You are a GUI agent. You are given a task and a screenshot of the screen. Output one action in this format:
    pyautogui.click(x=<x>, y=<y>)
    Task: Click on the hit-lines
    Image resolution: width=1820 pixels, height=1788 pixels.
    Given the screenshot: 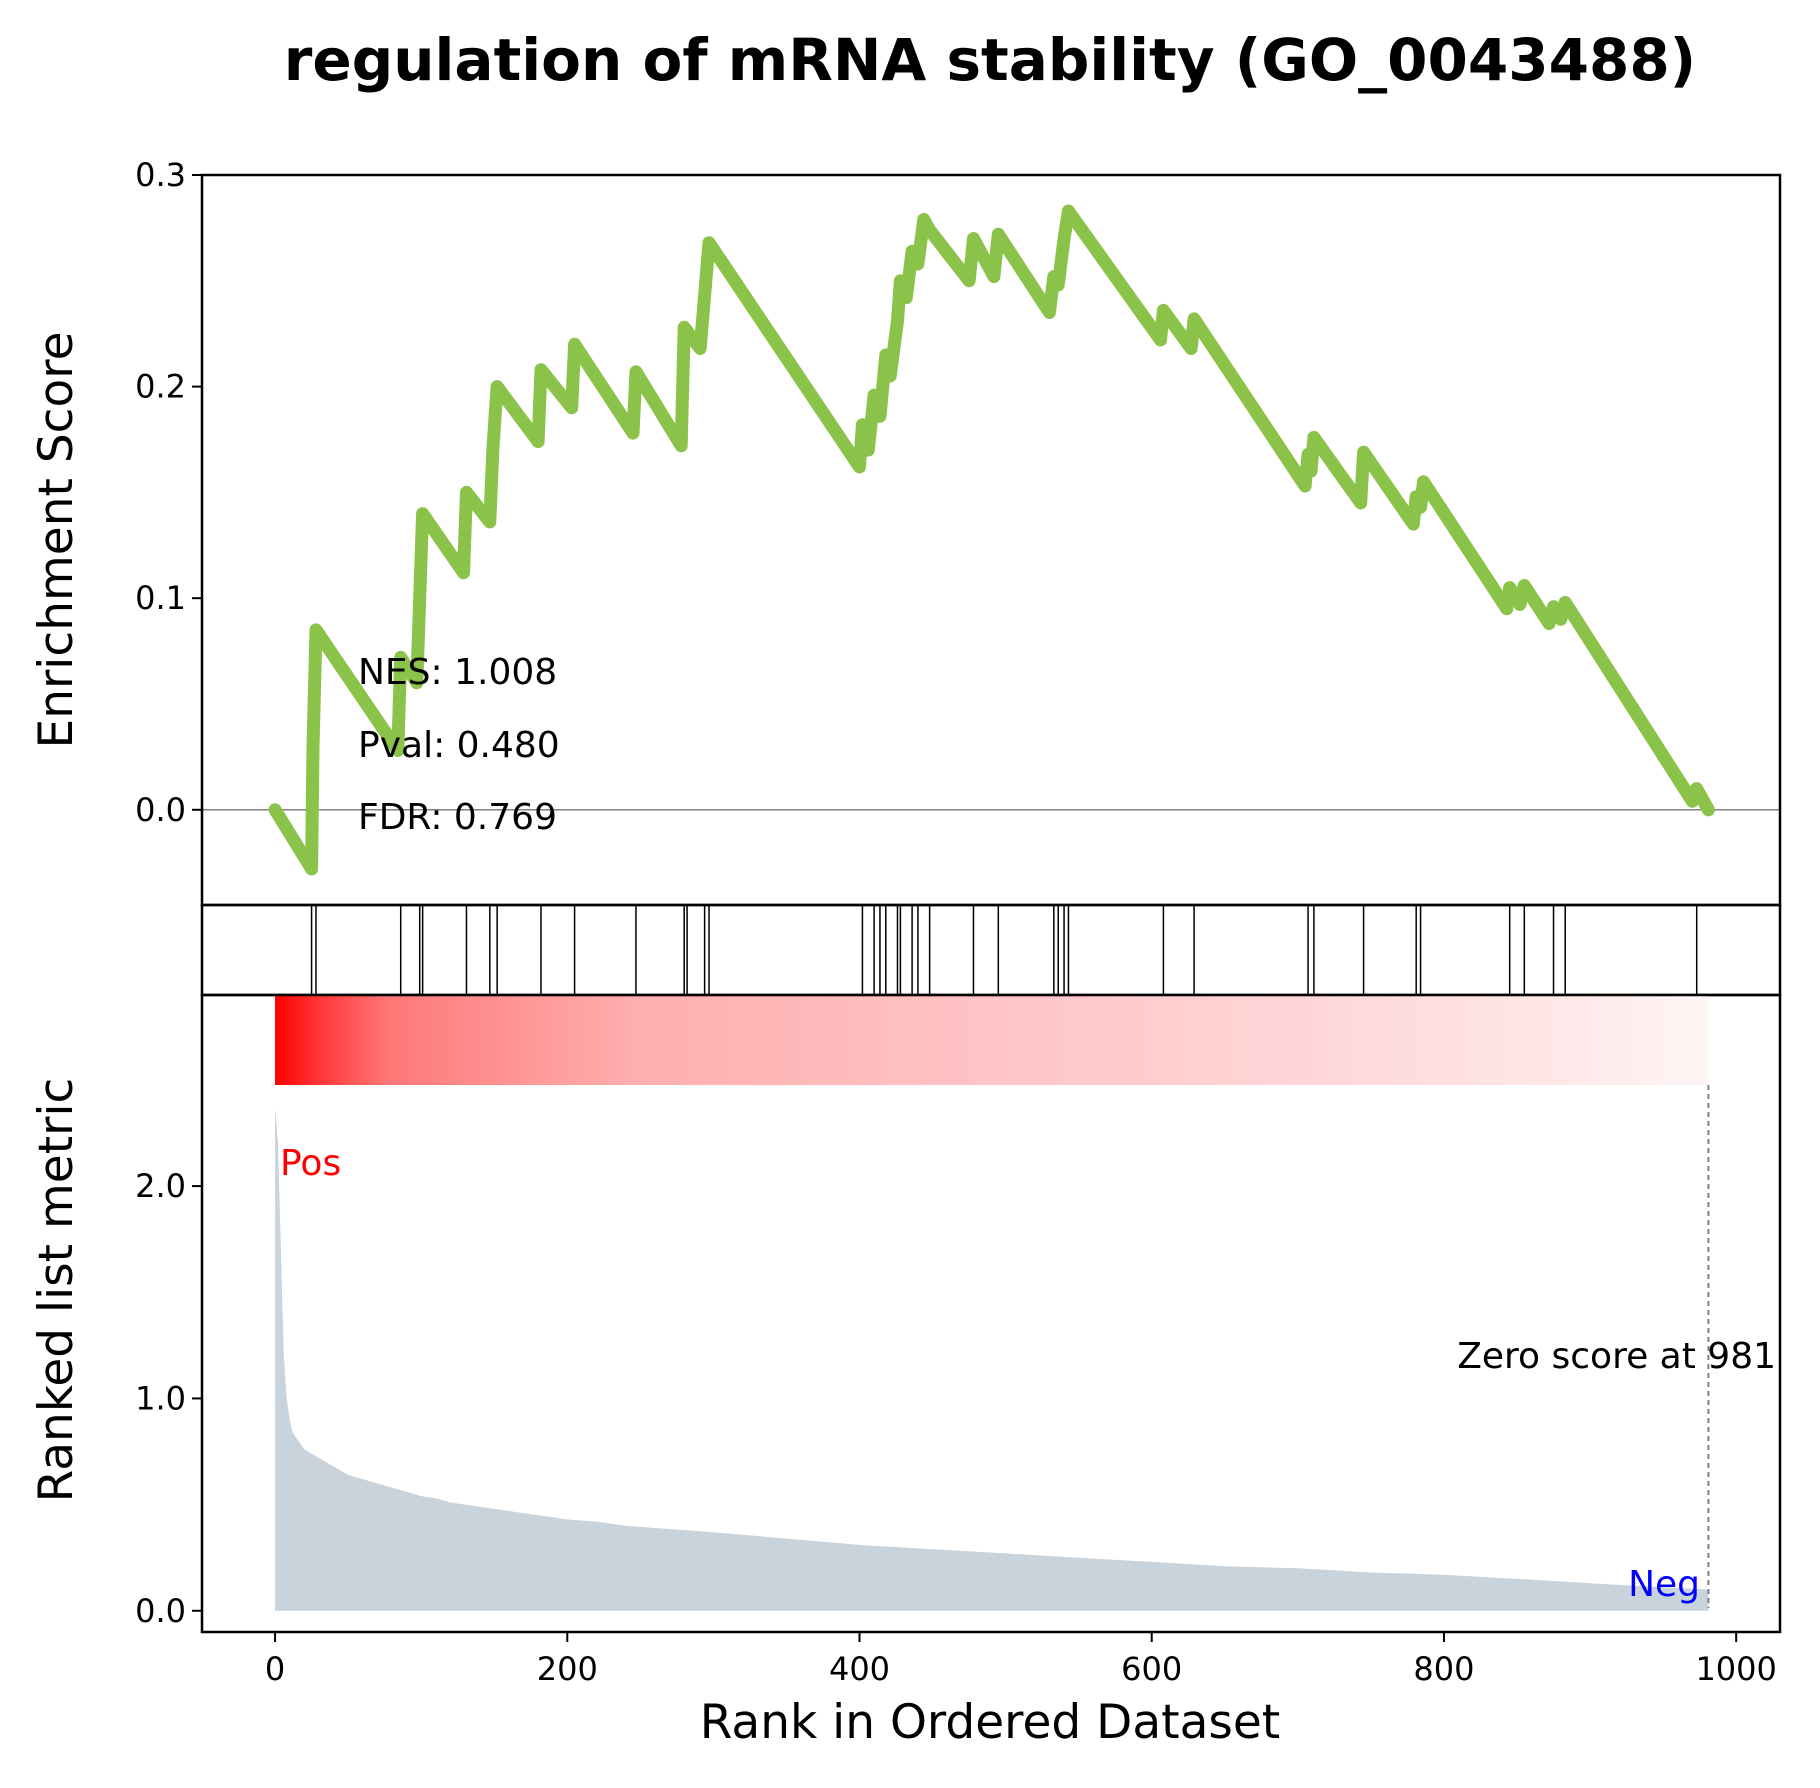 What is the action you would take?
    pyautogui.click(x=1004, y=950)
    